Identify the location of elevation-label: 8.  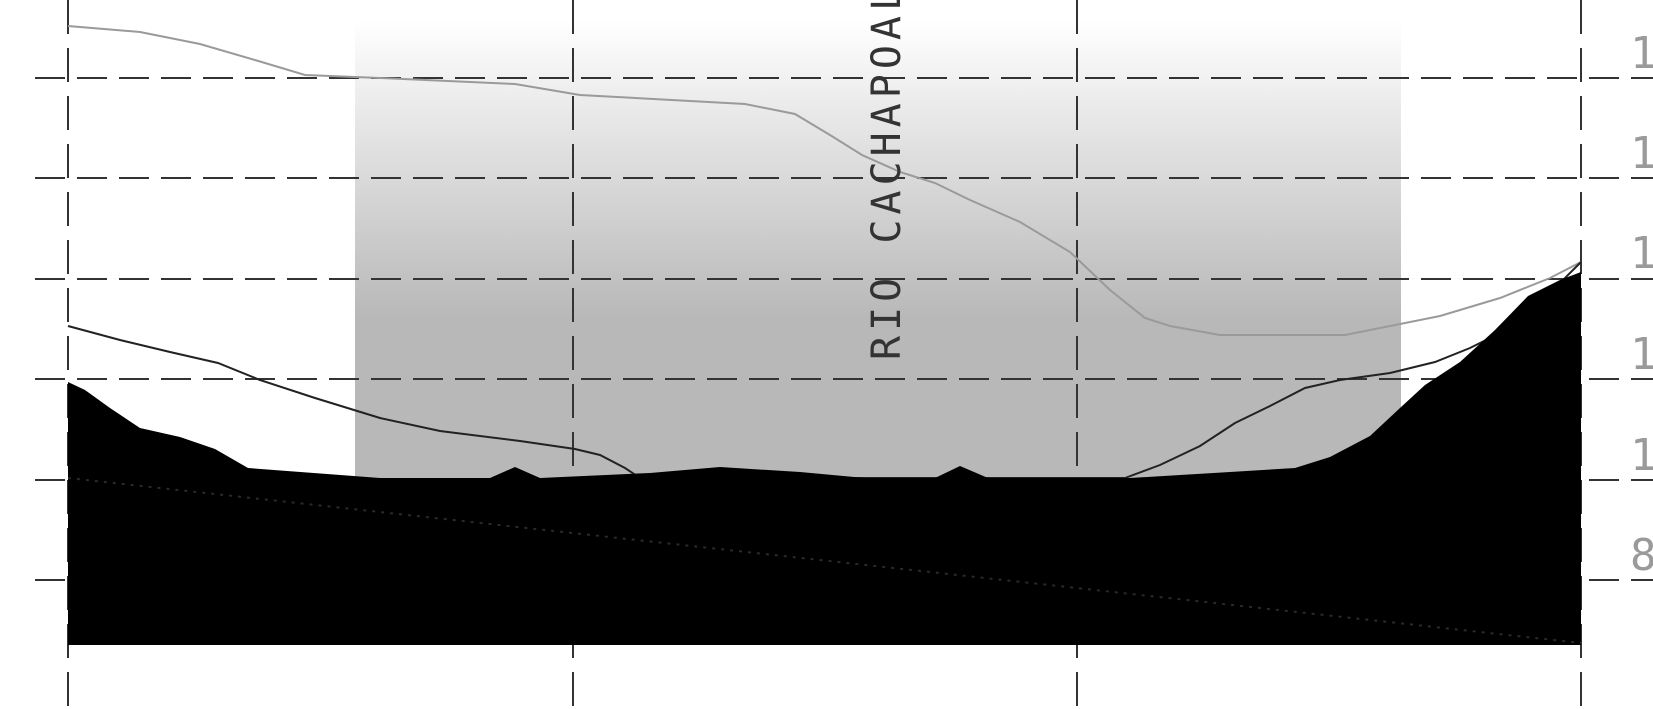
(1641, 555).